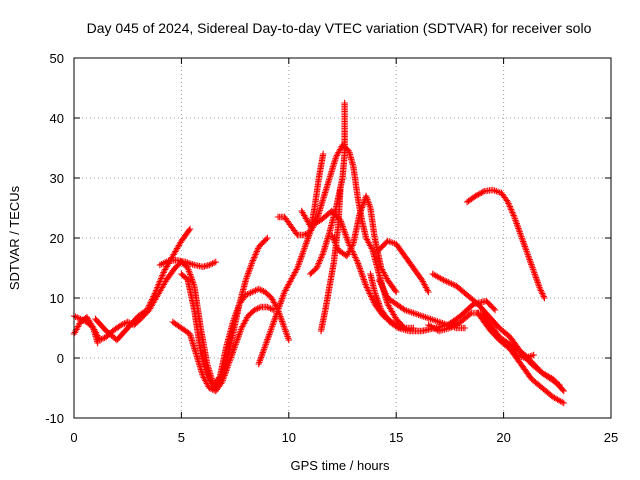  I want to click on series-track-p, so click(498, 332).